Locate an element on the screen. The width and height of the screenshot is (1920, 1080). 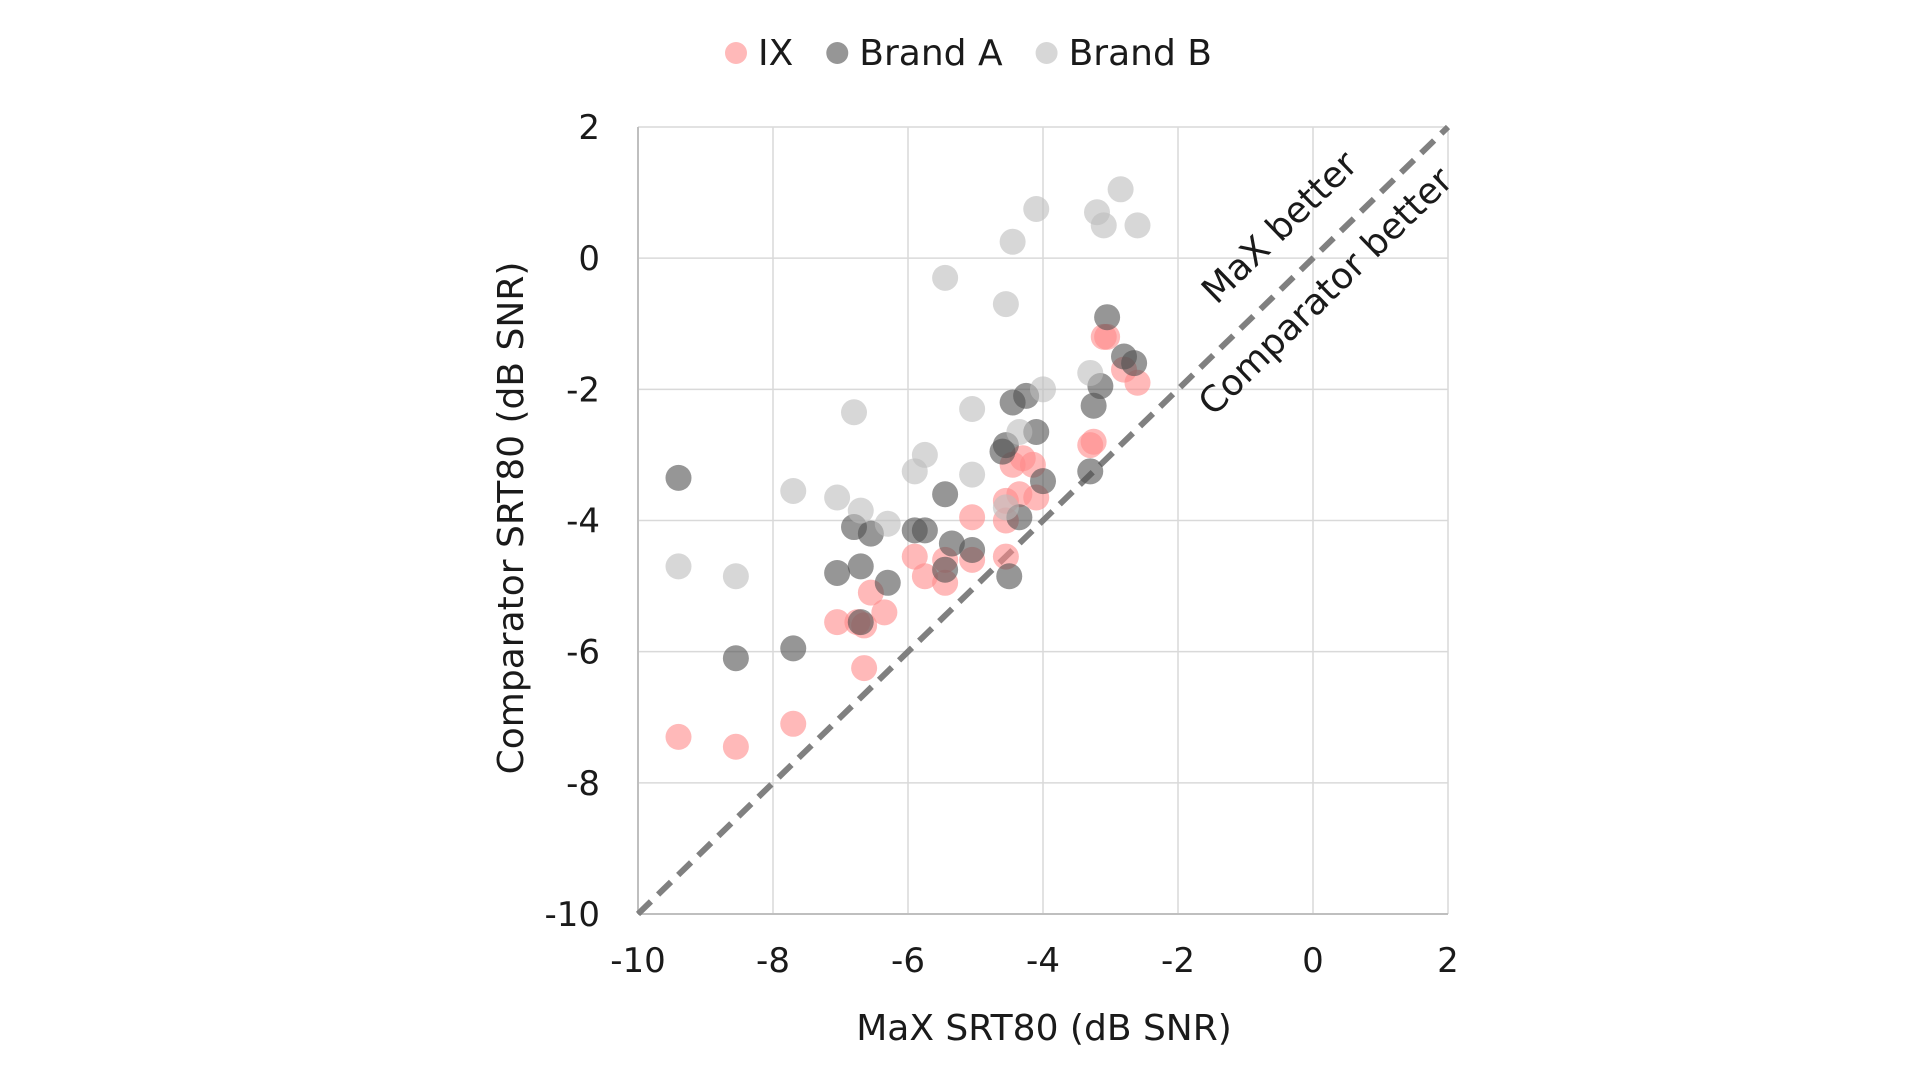
x-tick-label: -2 is located at coordinates (1178, 961).